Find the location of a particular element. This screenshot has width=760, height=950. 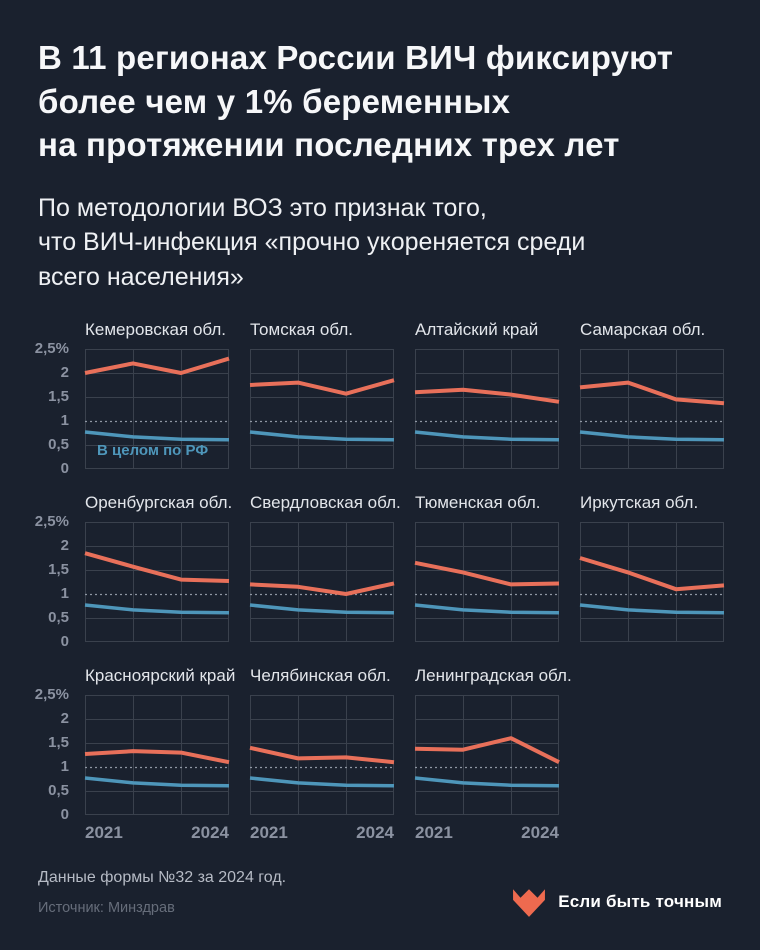

chart-title: Красноярский край is located at coordinates (160, 676).